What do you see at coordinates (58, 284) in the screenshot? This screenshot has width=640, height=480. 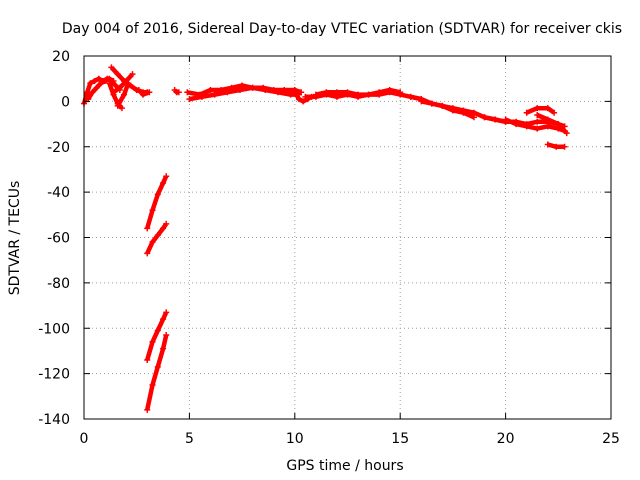 I see `y-tick-label: -80` at bounding box center [58, 284].